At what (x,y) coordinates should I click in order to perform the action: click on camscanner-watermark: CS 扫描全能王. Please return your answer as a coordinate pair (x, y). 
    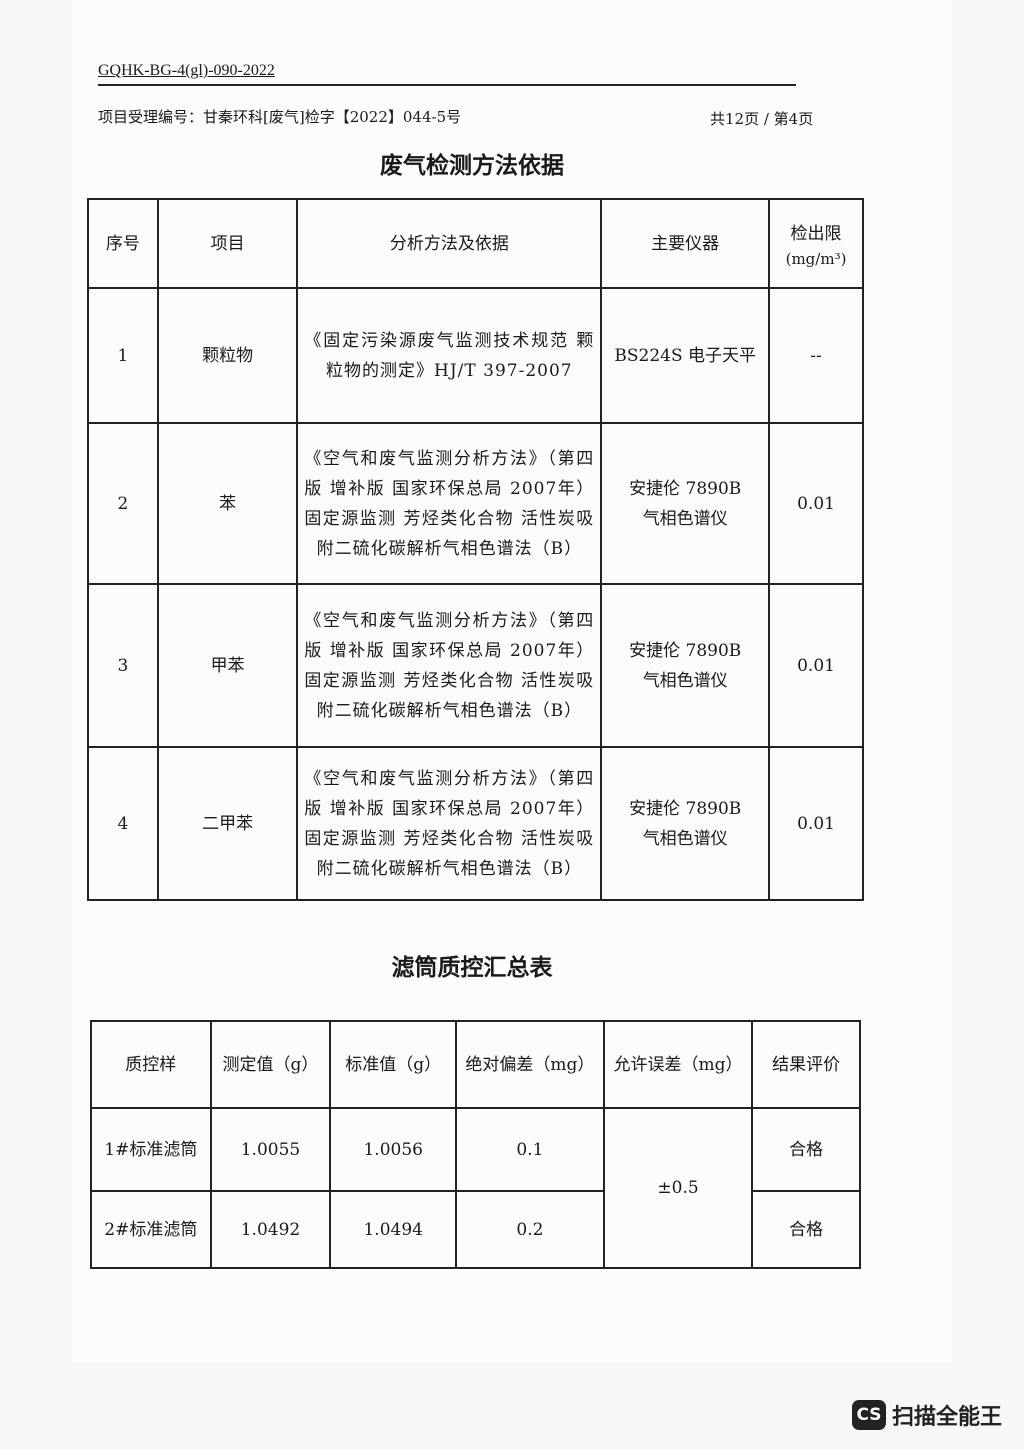
    Looking at the image, I should click on (926, 1415).